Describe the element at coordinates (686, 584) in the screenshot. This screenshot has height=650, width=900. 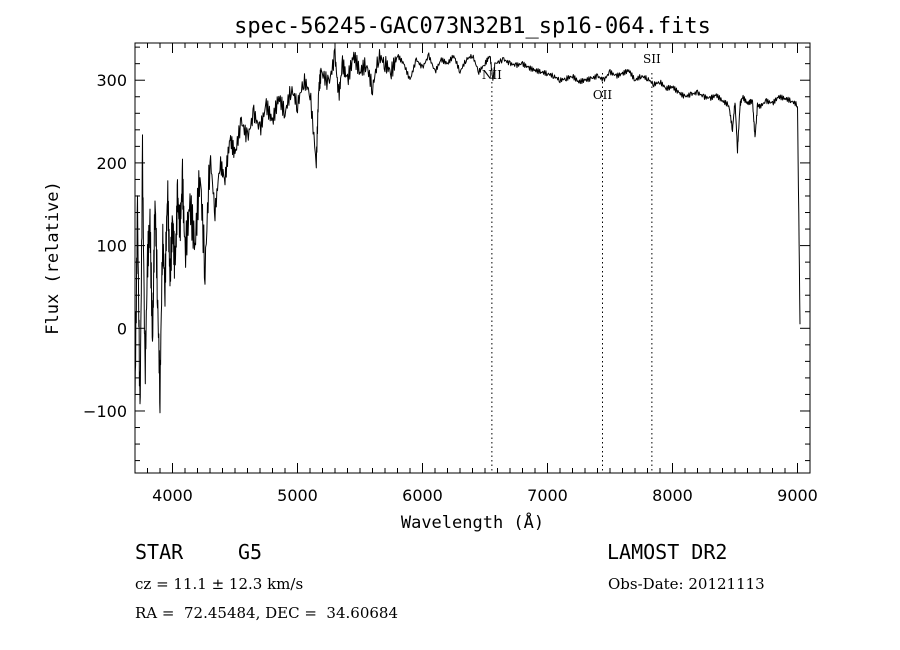
I see `obs-date-label: Obs-Date: 20121113` at that location.